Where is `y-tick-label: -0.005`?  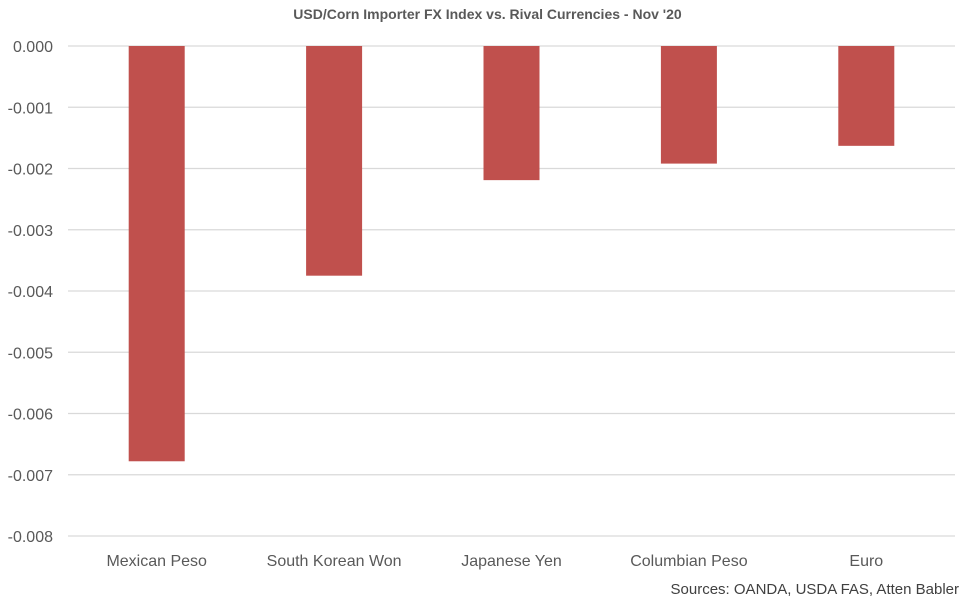
y-tick-label: -0.005 is located at coordinates (30, 353).